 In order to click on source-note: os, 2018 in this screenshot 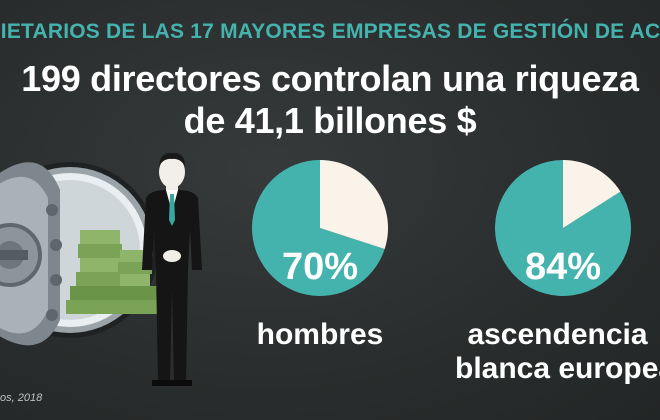, I will do `click(21, 398)`.